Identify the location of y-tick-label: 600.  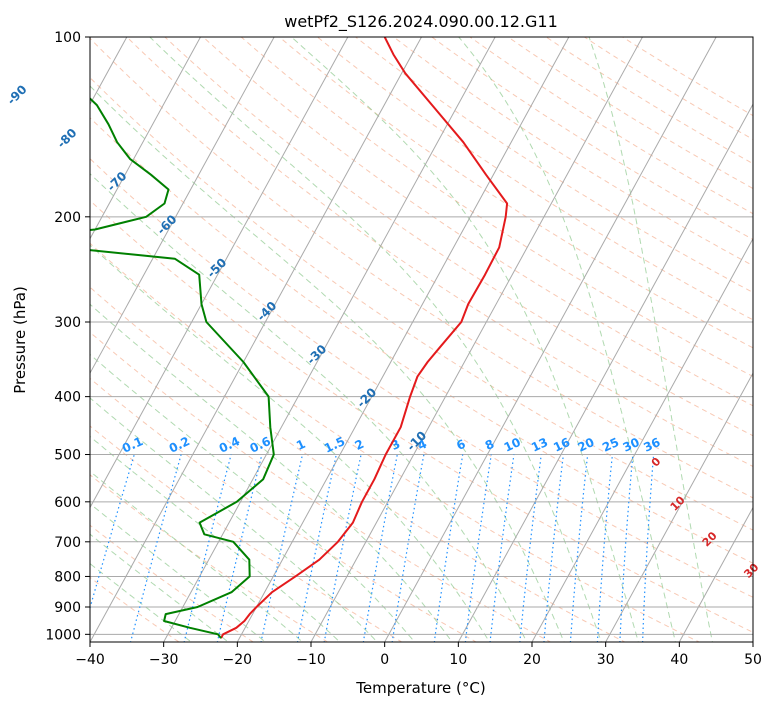
(67, 503).